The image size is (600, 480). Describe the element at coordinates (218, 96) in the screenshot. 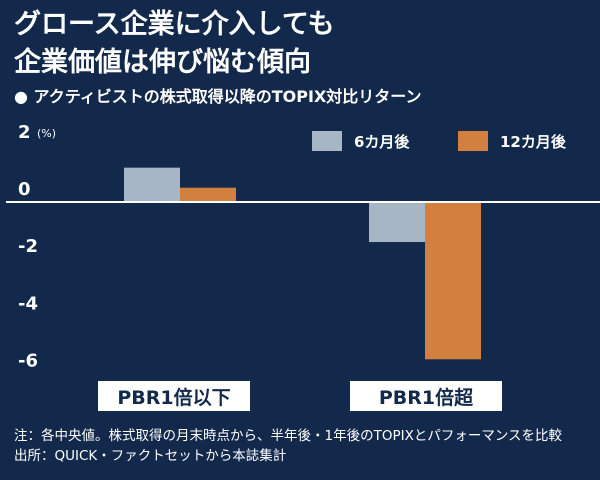

I see `chart-subtitle: ● アクティビストの株式取得以降のTOPIX対比リターン` at that location.